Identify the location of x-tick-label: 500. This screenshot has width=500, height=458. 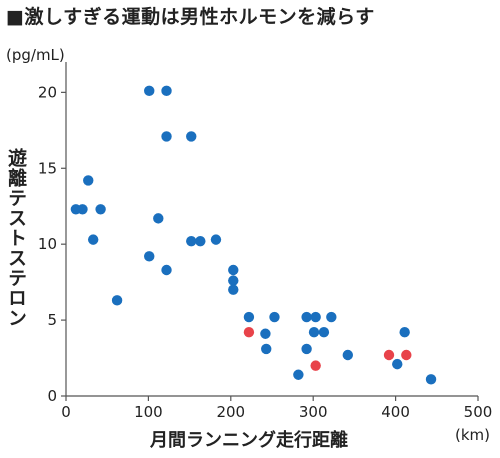
(478, 412).